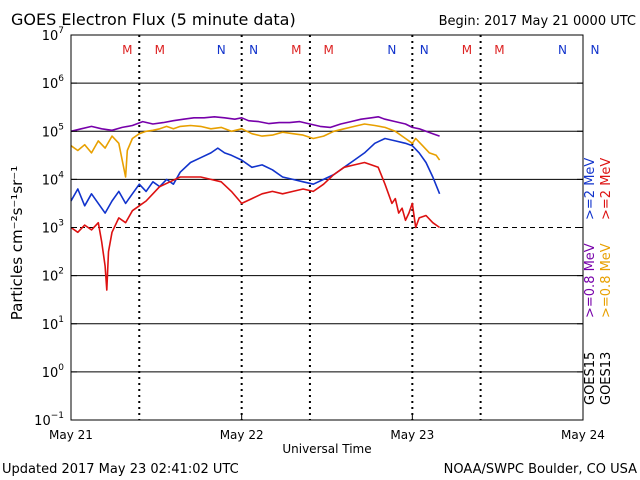  Describe the element at coordinates (412, 435) in the screenshot. I see `x-tick-label: May 23` at that location.